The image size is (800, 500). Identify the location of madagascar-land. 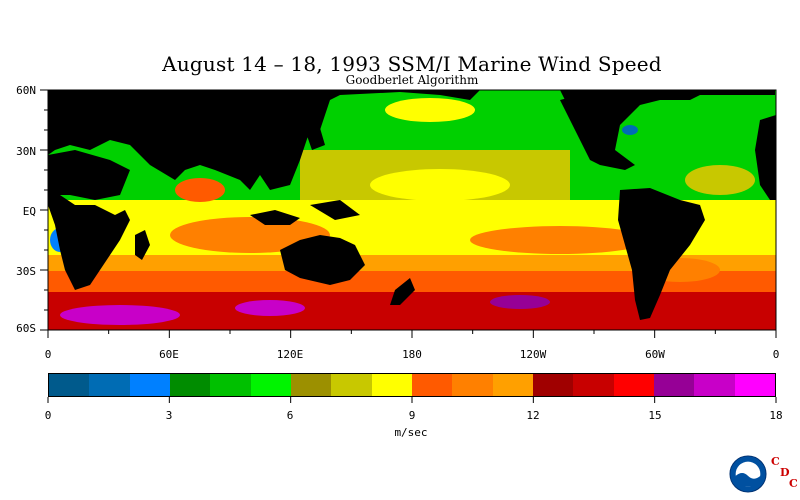
(142, 245).